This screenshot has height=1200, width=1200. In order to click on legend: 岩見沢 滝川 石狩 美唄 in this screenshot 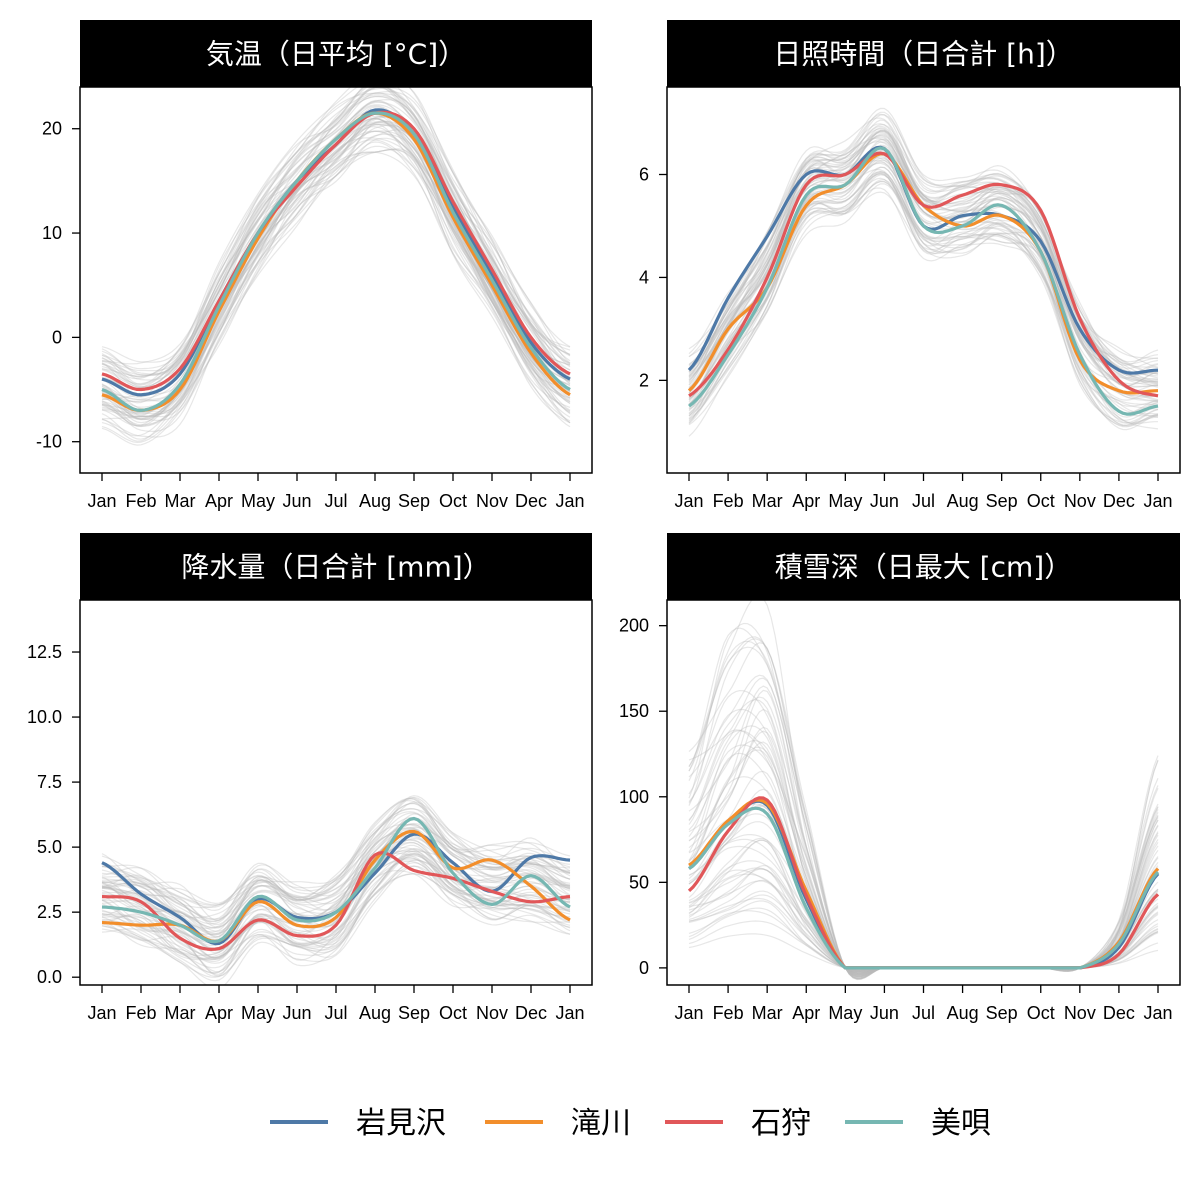, I will do `click(630, 1123)`.